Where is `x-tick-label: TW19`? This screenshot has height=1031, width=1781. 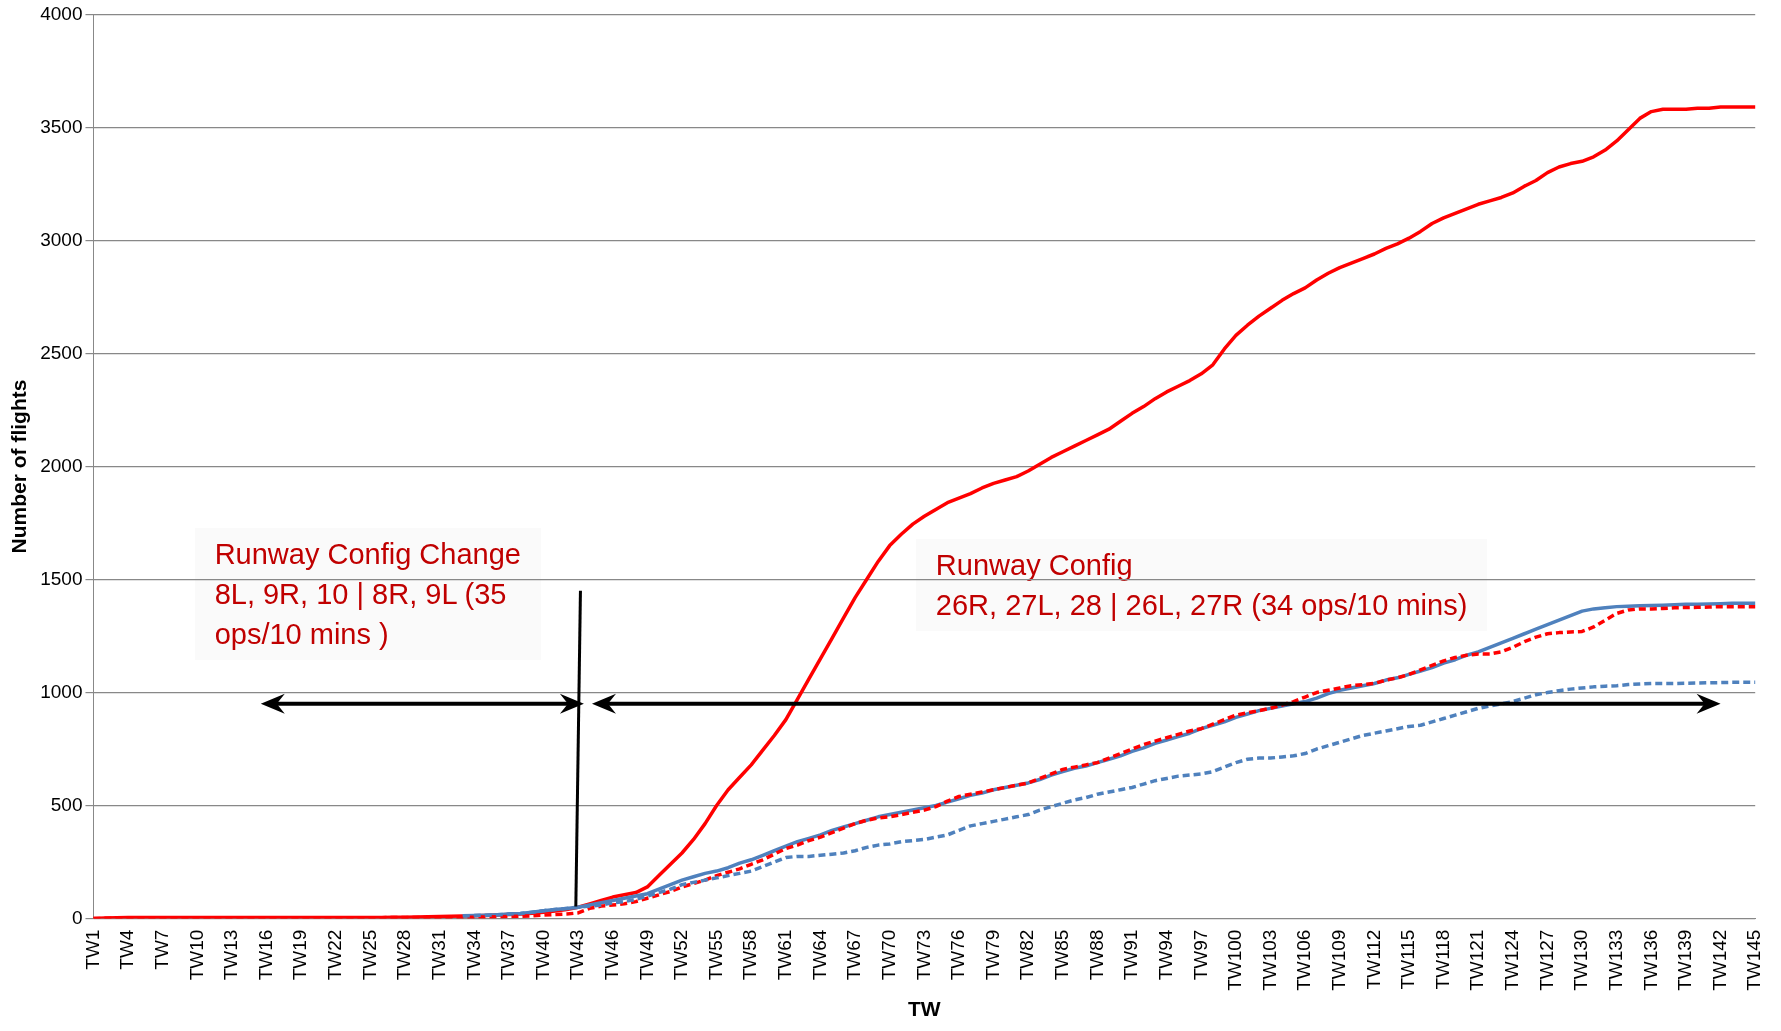 x-tick-label: TW19 is located at coordinates (300, 955).